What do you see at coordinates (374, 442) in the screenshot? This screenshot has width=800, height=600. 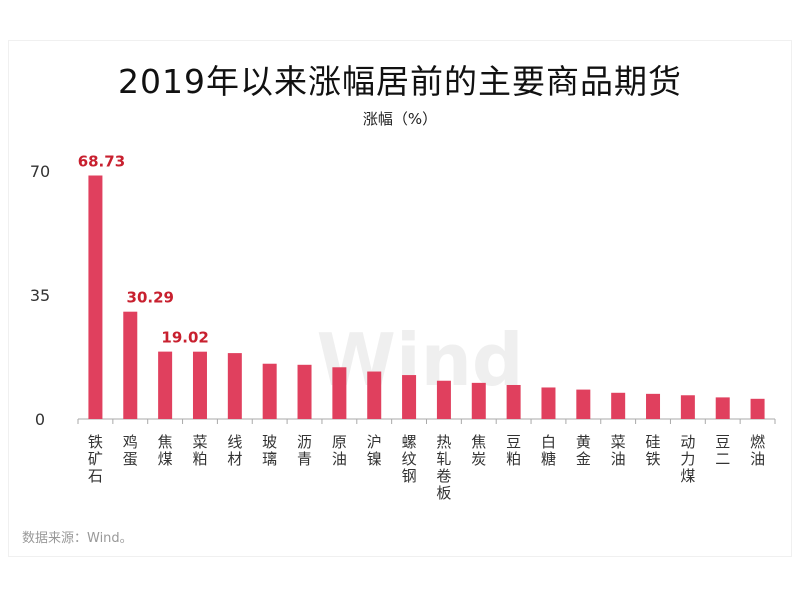 I see `x-tick-label: 沪` at bounding box center [374, 442].